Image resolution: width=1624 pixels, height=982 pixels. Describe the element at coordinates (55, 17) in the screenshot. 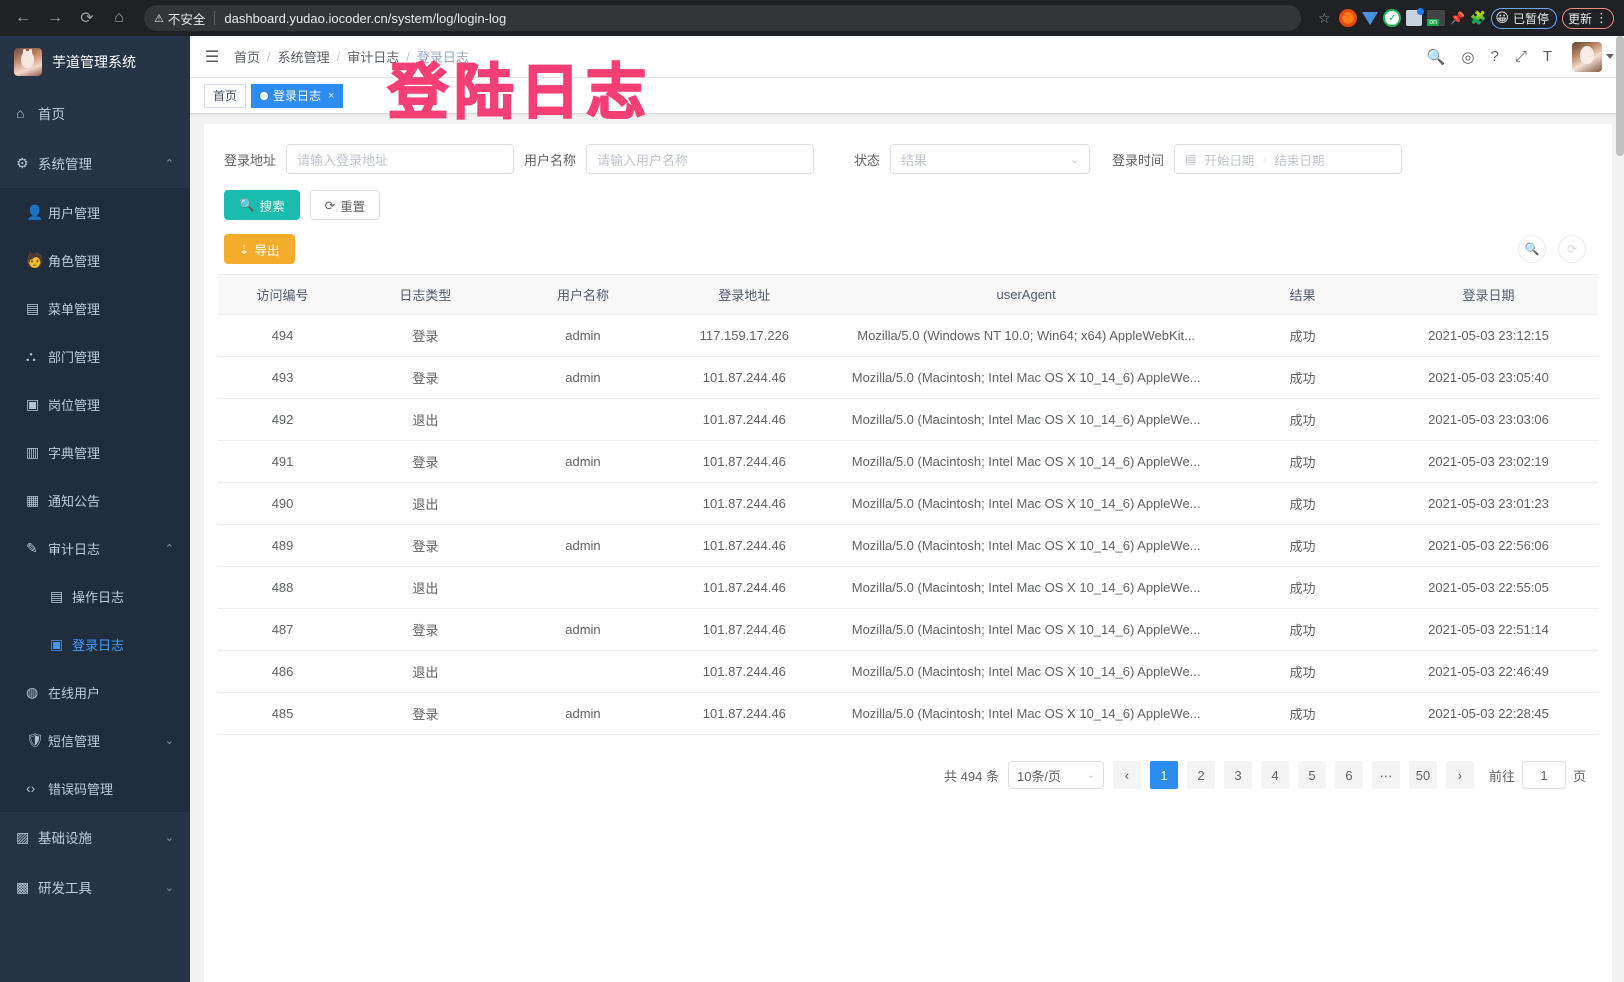

I see `forward-icon: →` at that location.